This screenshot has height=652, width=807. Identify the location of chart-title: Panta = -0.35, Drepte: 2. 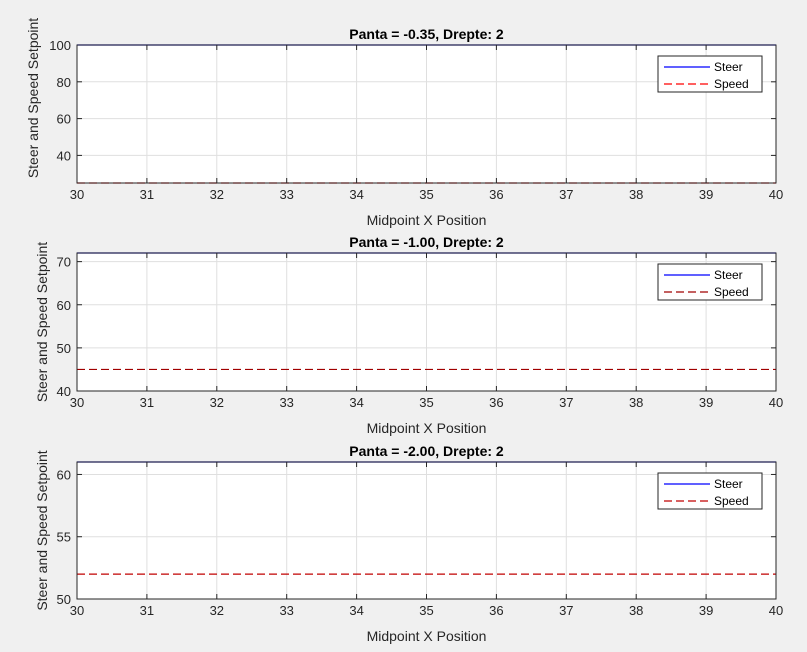
(426, 34).